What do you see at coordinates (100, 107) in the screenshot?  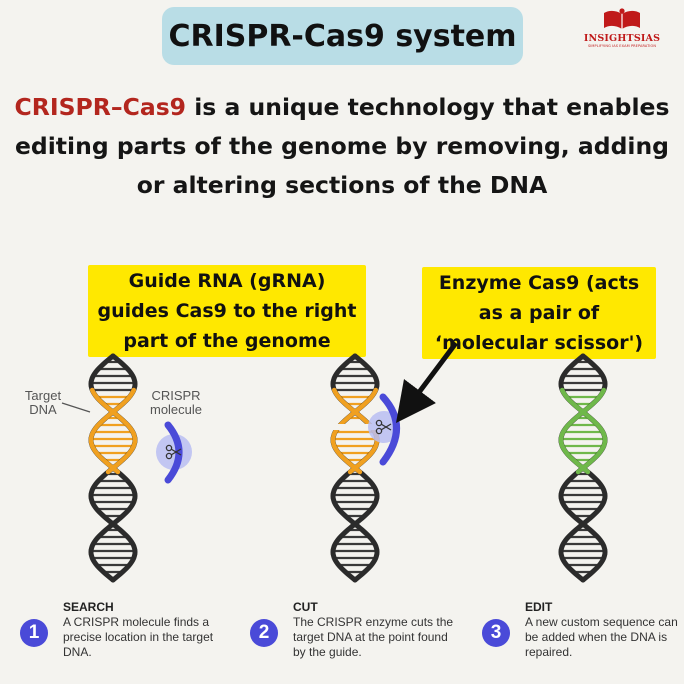 I see `intro-highlight: CRISPR–Cas9` at bounding box center [100, 107].